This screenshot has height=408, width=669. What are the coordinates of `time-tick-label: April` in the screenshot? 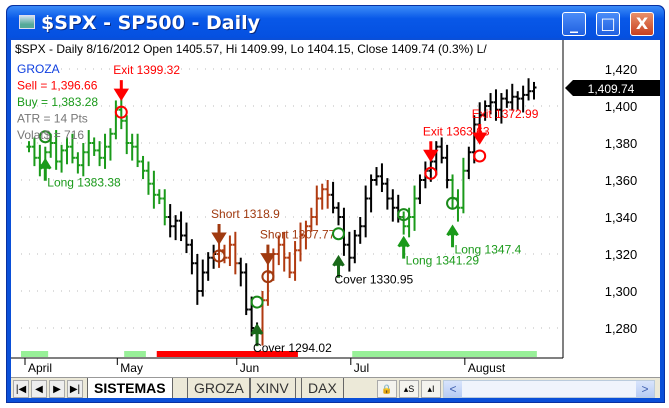 It's located at (40, 368).